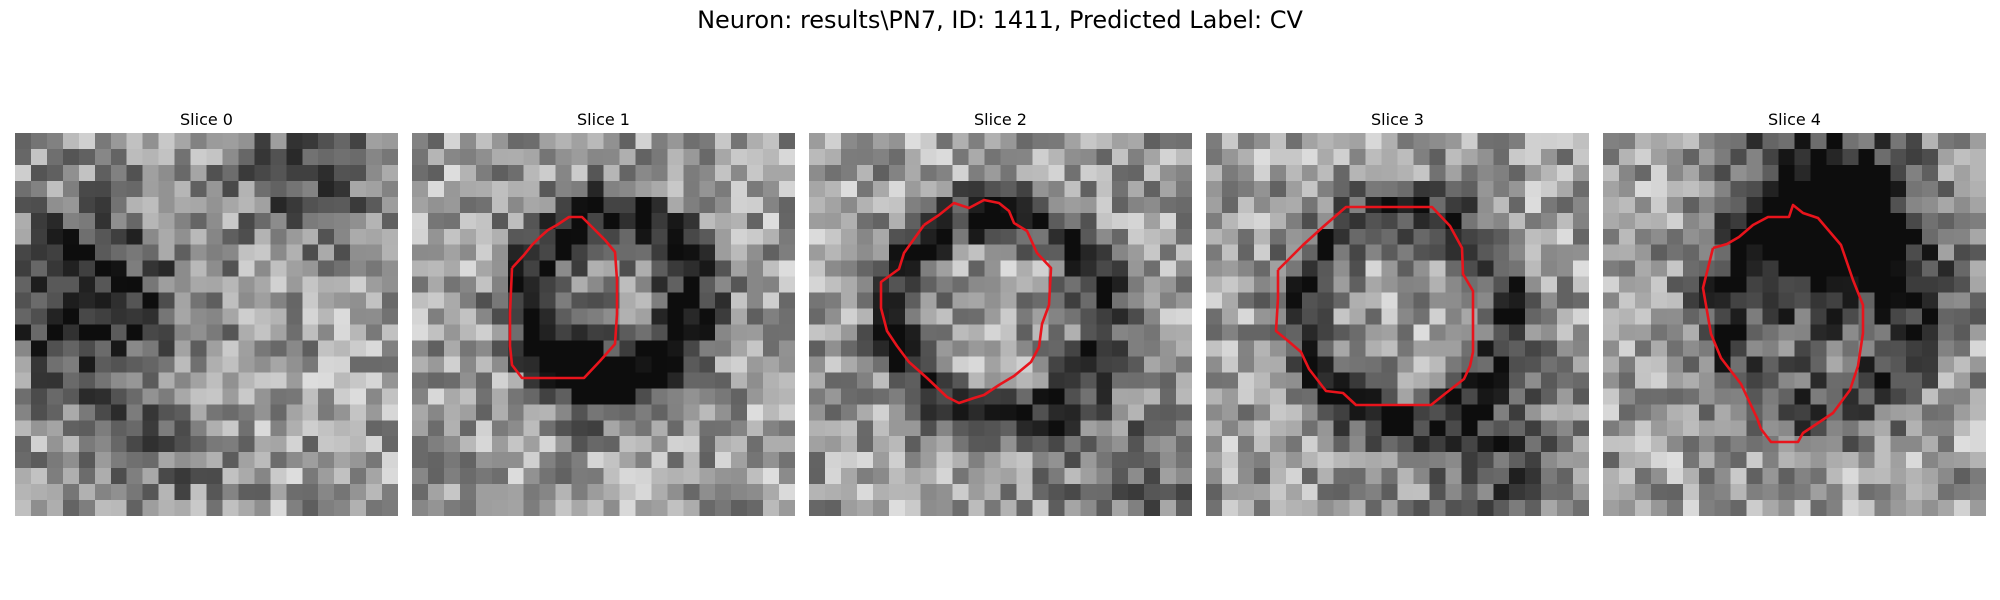 Image resolution: width=2000 pixels, height=600 pixels. What do you see at coordinates (1794, 119) in the screenshot?
I see `slice-title: Slice 4` at bounding box center [1794, 119].